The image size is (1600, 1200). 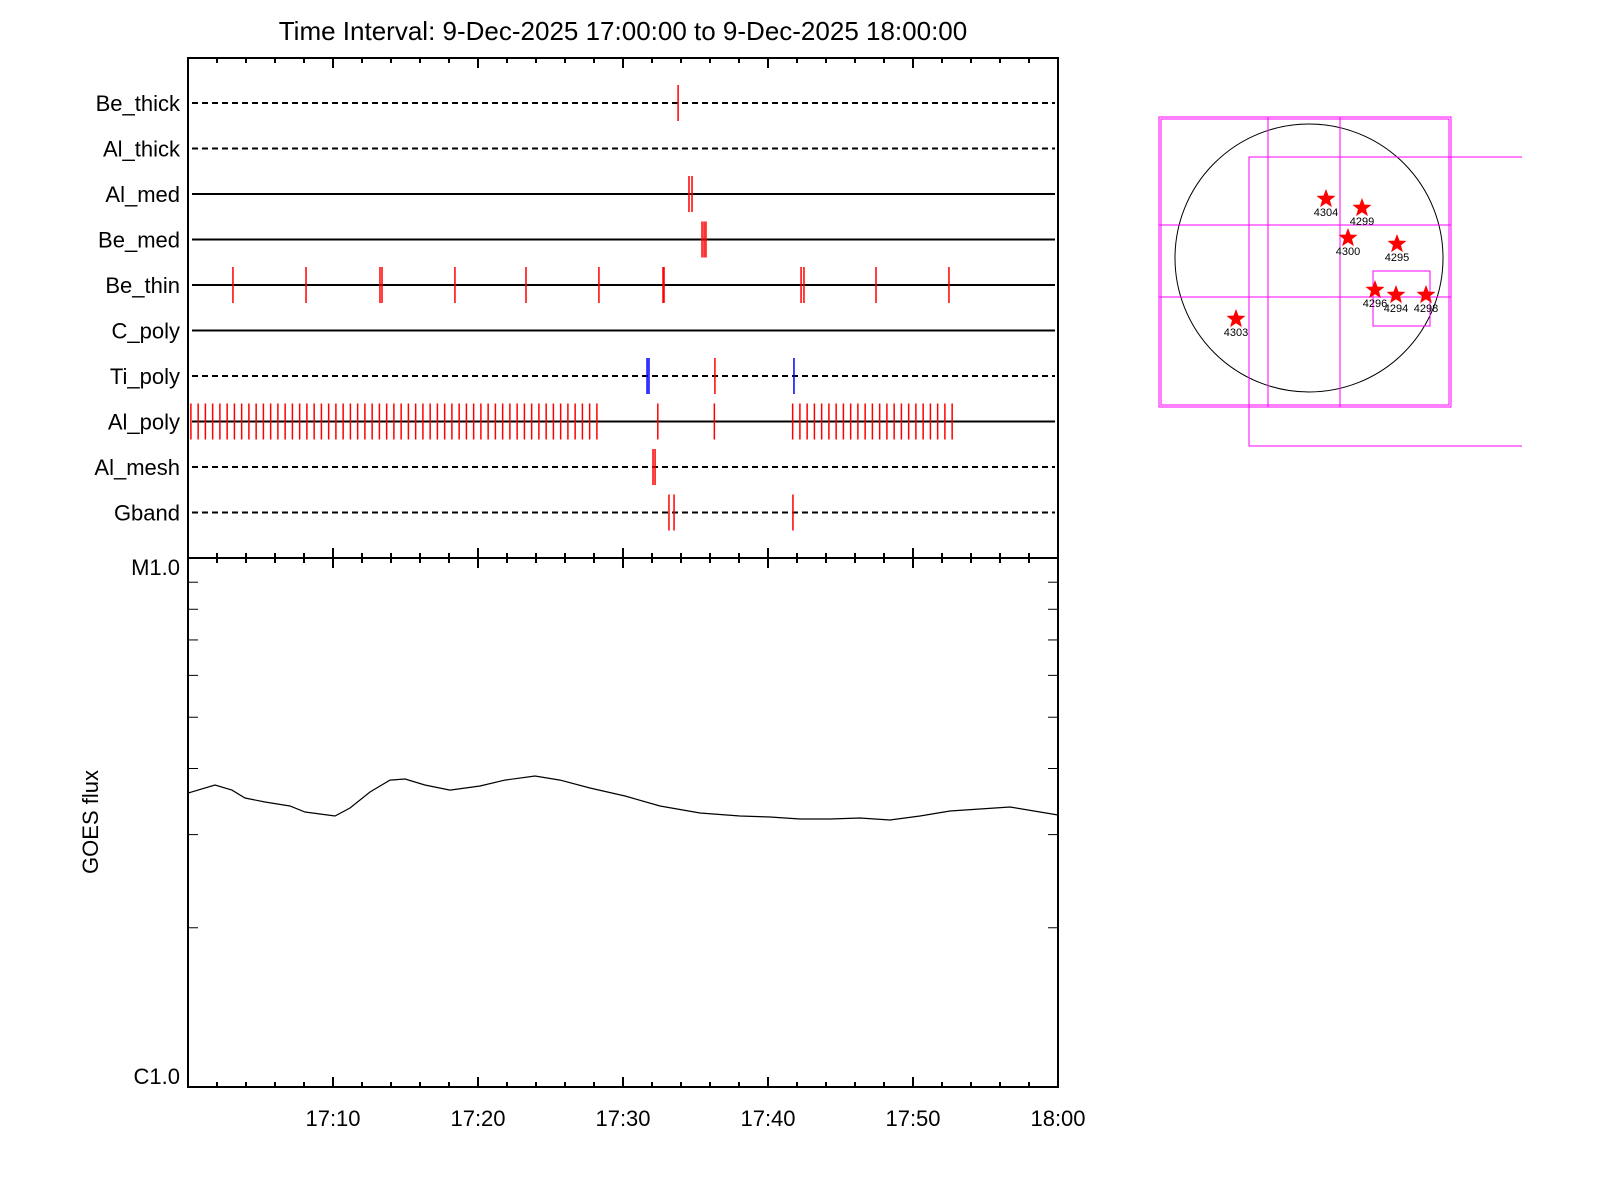 What do you see at coordinates (145, 376) in the screenshot?
I see `row-label: Ti_poly` at bounding box center [145, 376].